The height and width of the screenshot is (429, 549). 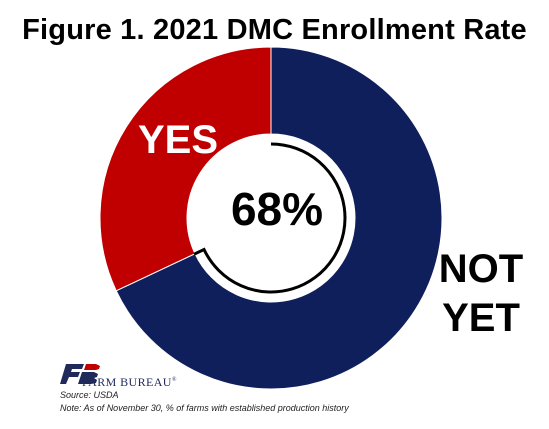 I want to click on brand-name: FARM BUREAU®, so click(x=129, y=382).